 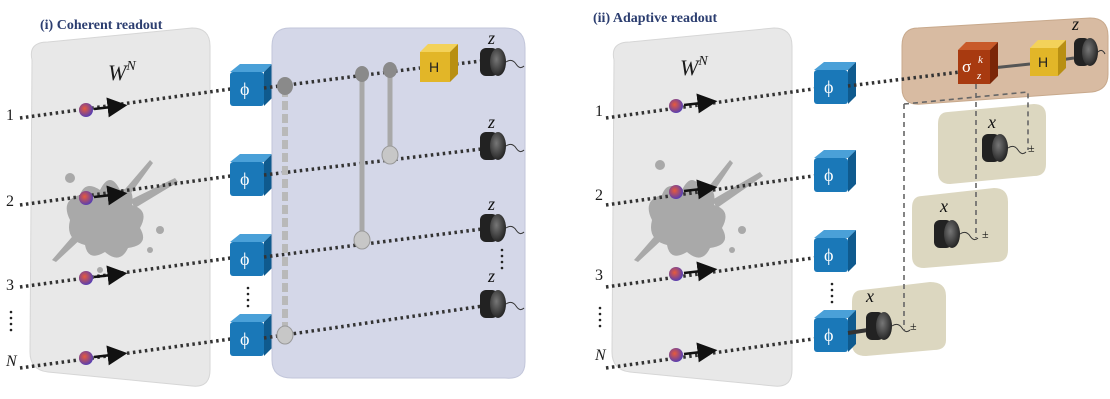 I want to click on row-label-3-right: 3, so click(x=599, y=275).